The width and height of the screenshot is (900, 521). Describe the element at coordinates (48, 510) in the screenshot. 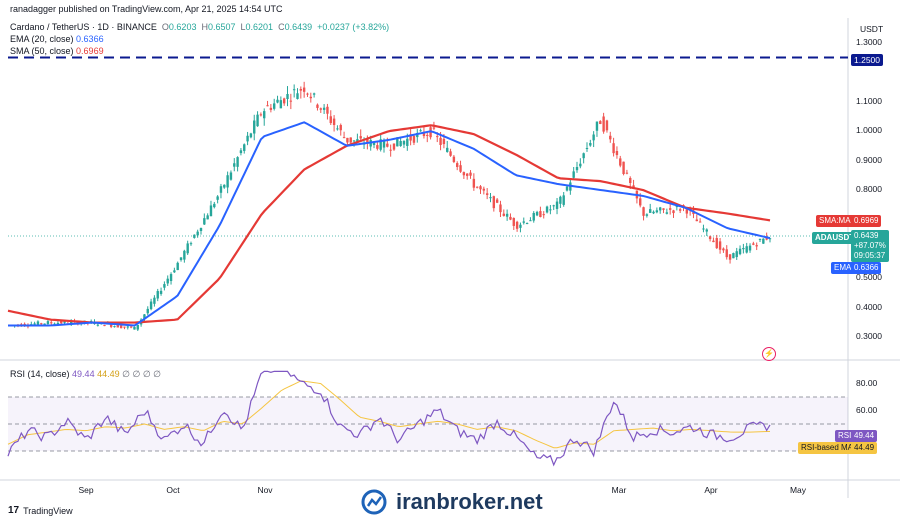

I see `tradingview-logo-text: TradingView` at that location.